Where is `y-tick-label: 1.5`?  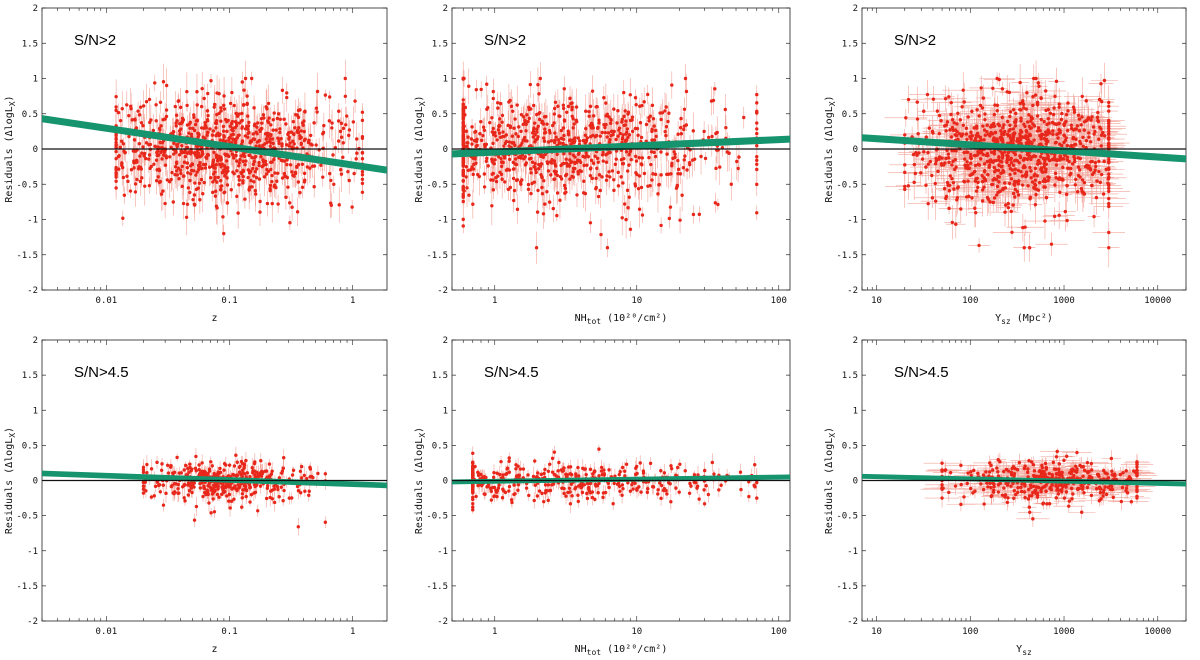 y-tick-label: 1.5 is located at coordinates (30, 44).